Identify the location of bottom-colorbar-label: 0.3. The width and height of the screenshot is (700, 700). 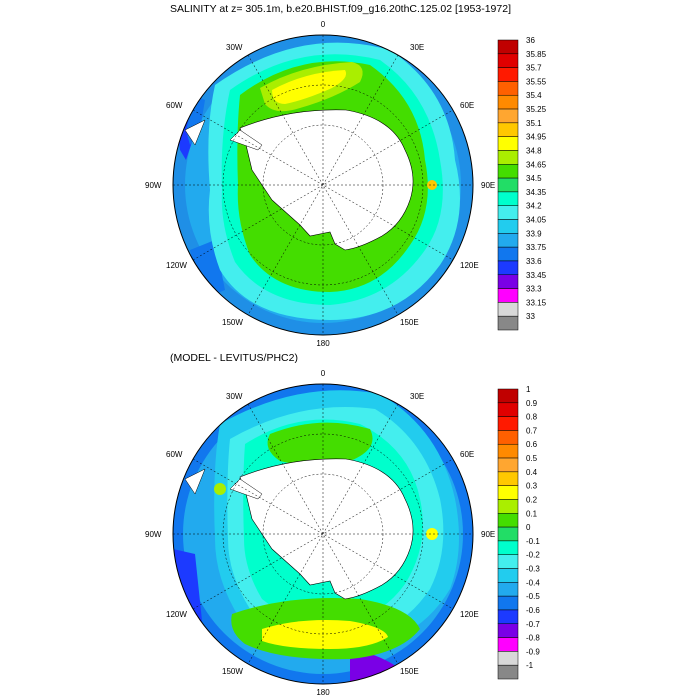
(532, 486).